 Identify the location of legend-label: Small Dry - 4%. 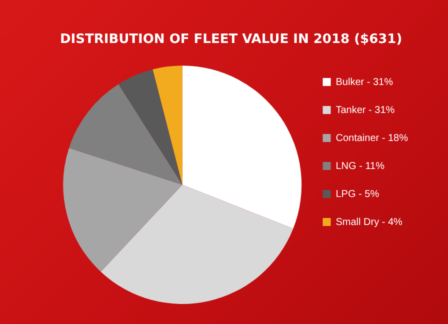
(369, 222).